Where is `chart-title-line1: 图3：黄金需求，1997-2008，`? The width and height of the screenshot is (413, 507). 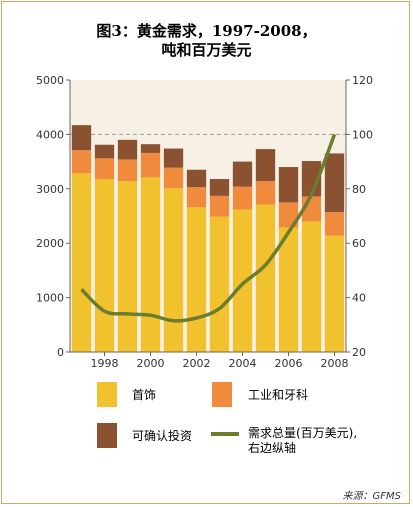 chart-title-line1: 图3：黄金需求，1997-2008， is located at coordinates (206, 31).